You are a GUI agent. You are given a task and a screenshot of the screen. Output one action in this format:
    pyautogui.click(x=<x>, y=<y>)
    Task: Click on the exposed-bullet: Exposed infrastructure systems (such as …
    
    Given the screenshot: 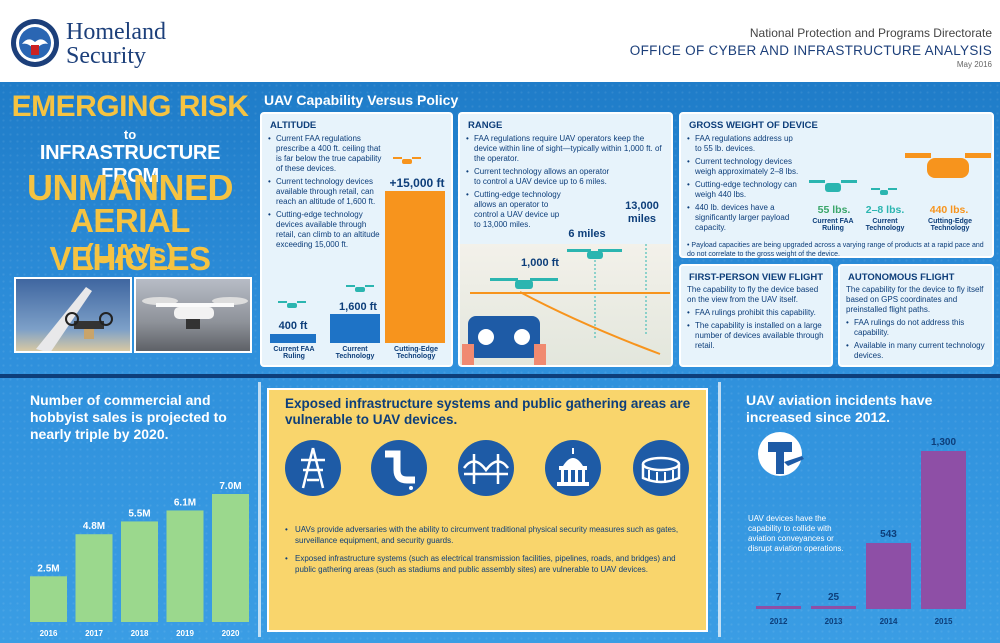 What is the action you would take?
    pyautogui.click(x=490, y=564)
    